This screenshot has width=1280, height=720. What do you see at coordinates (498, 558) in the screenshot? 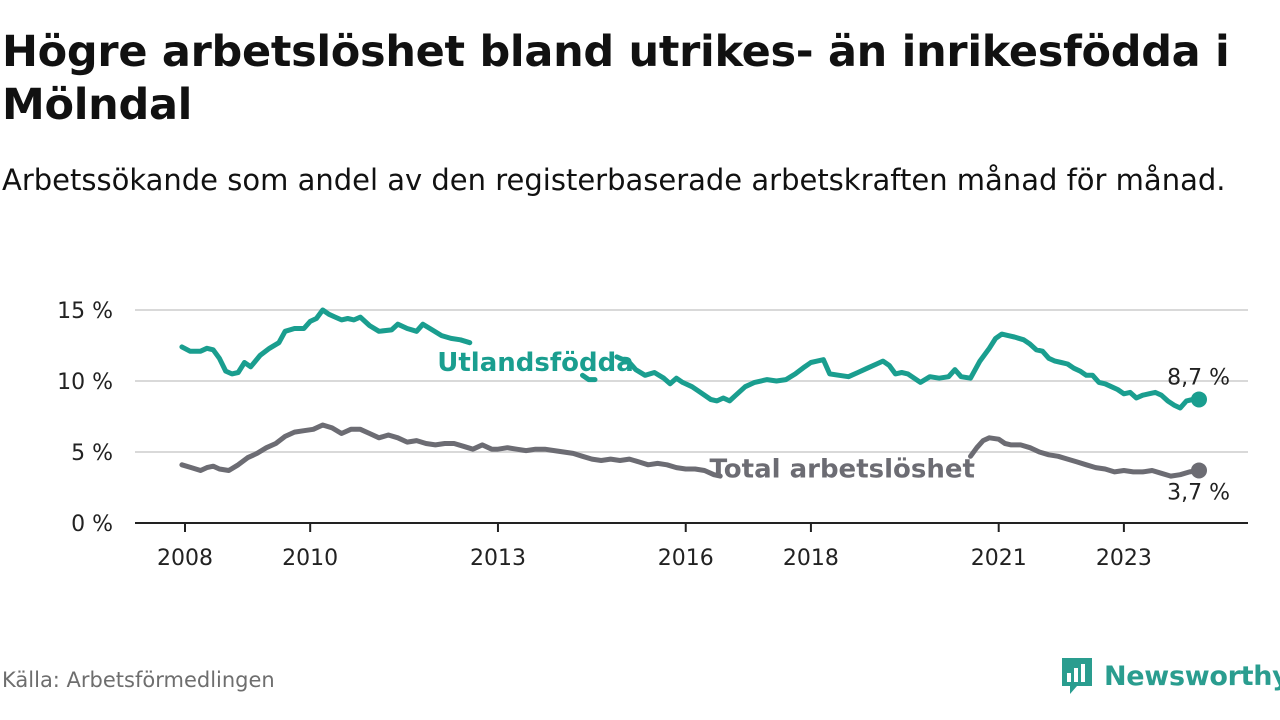
I see `x-tick-label: 2013` at bounding box center [498, 558].